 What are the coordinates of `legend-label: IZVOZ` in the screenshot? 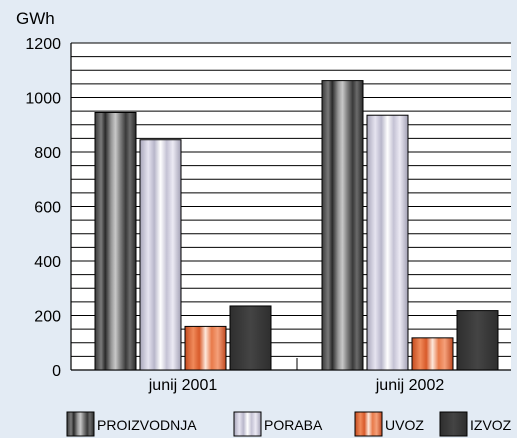 It's located at (491, 425).